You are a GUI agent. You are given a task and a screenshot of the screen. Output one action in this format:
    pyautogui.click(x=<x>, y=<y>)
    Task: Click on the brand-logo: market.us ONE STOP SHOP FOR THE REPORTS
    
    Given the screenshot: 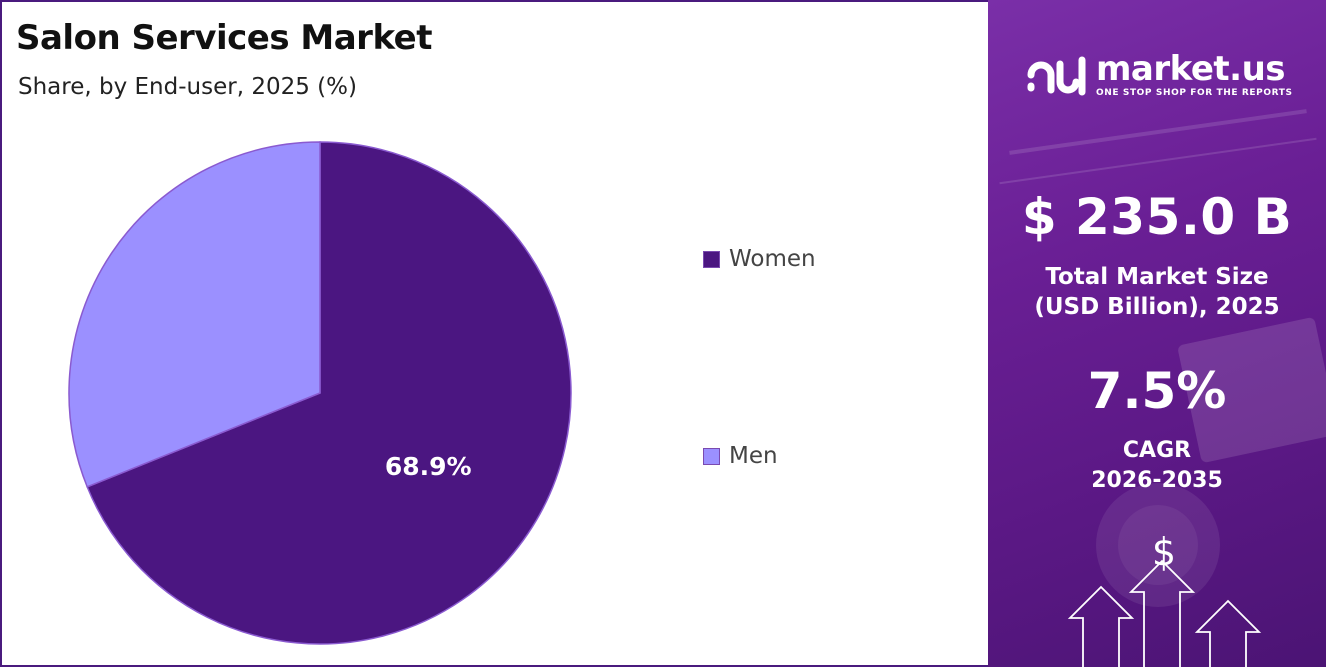 What is the action you would take?
    pyautogui.click(x=1159, y=75)
    